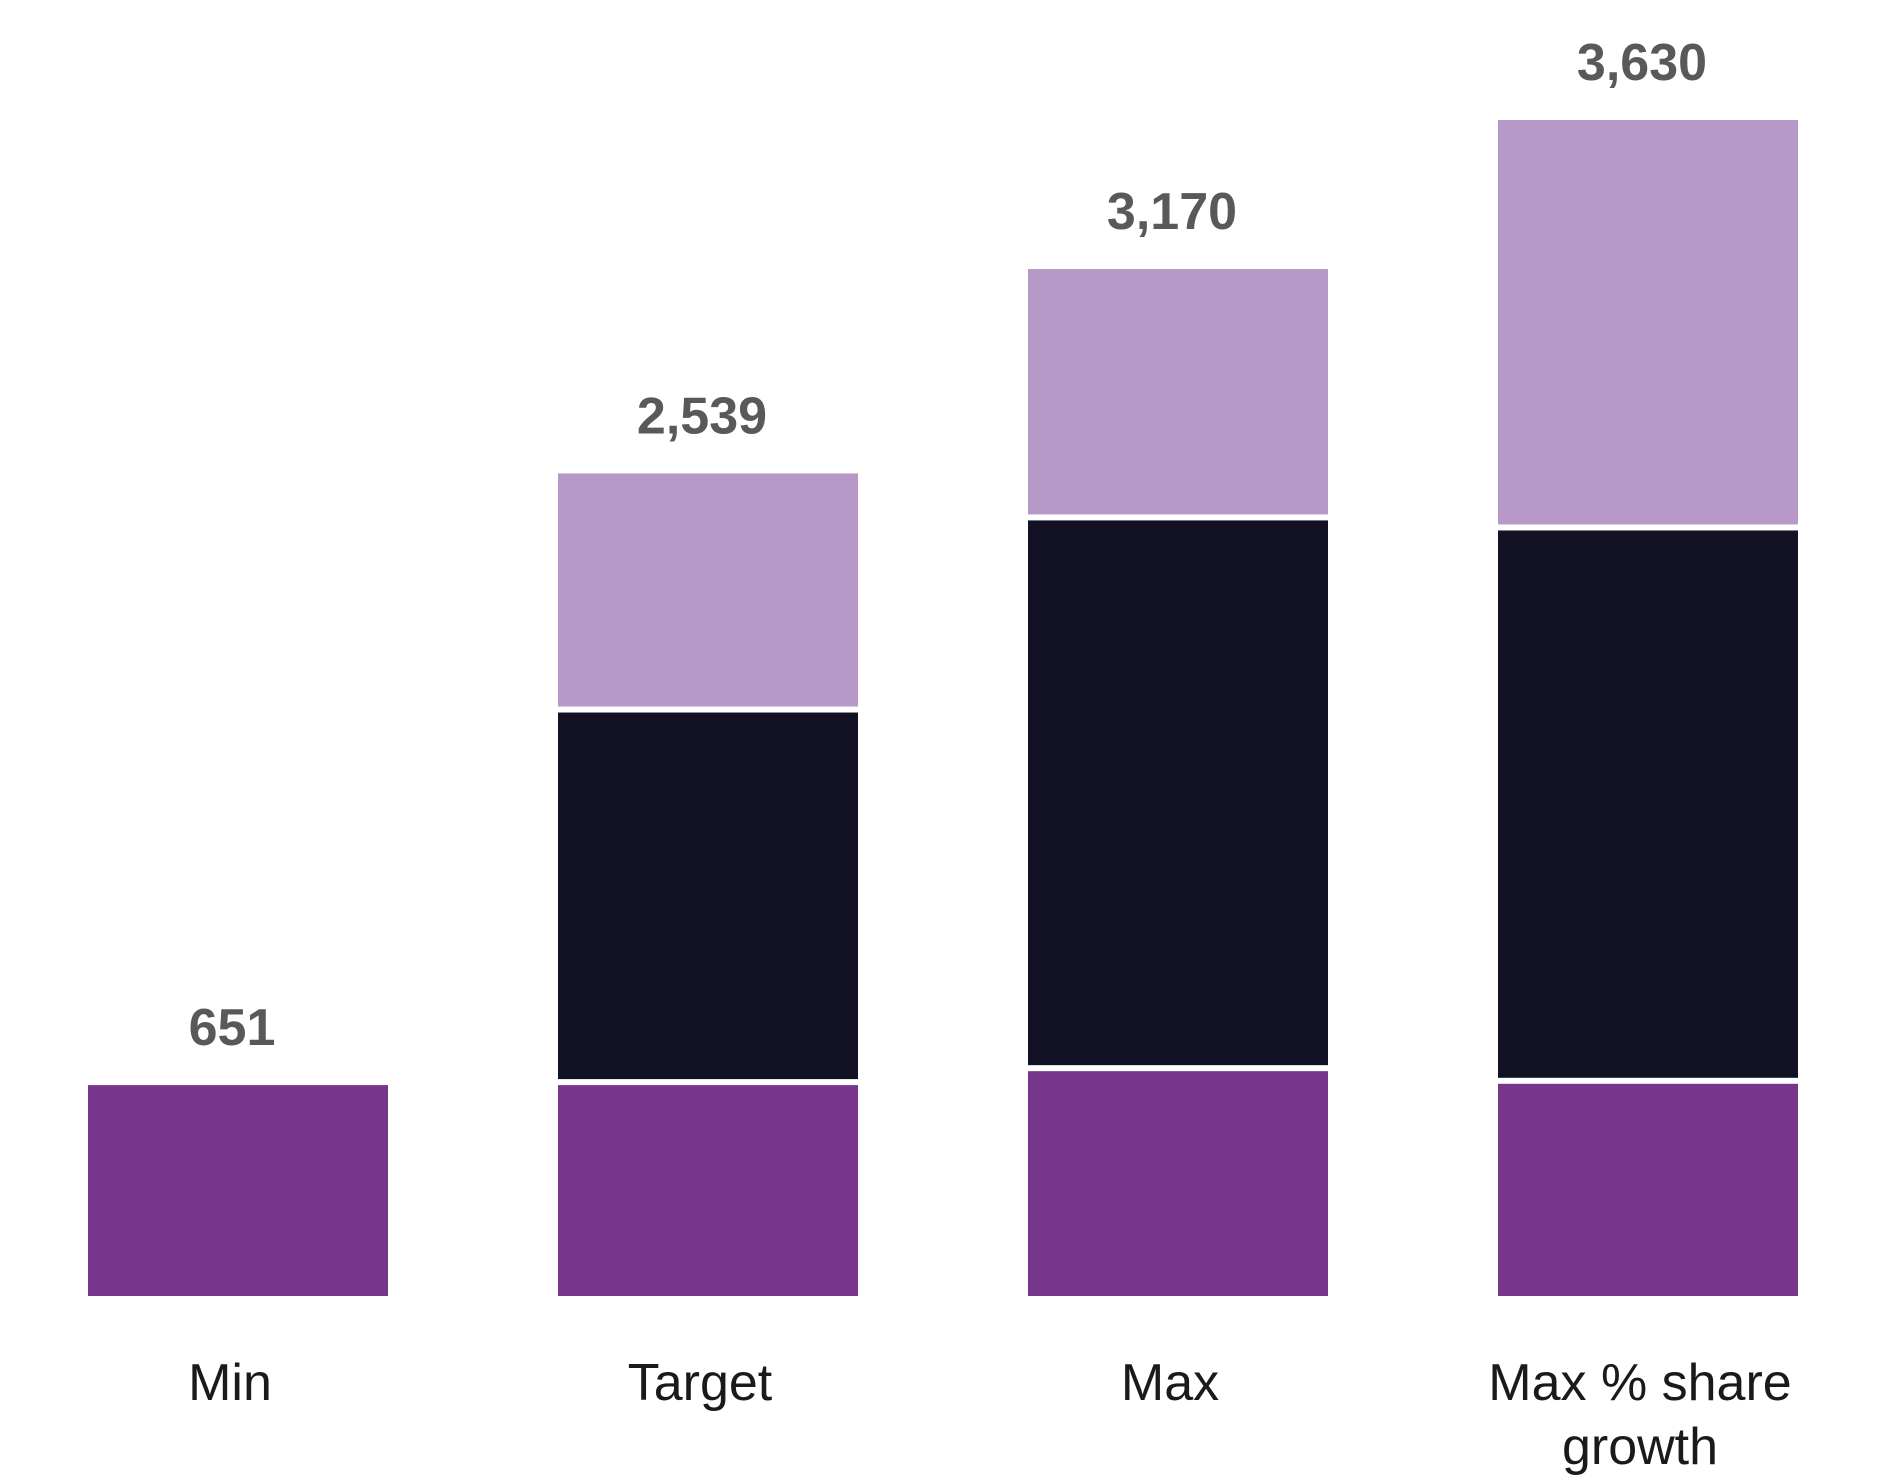 Image resolution: width=1878 pixels, height=1476 pixels. What do you see at coordinates (990, 1415) in the screenshot?
I see `category-labels-group: Min Target Max Max % share growth` at bounding box center [990, 1415].